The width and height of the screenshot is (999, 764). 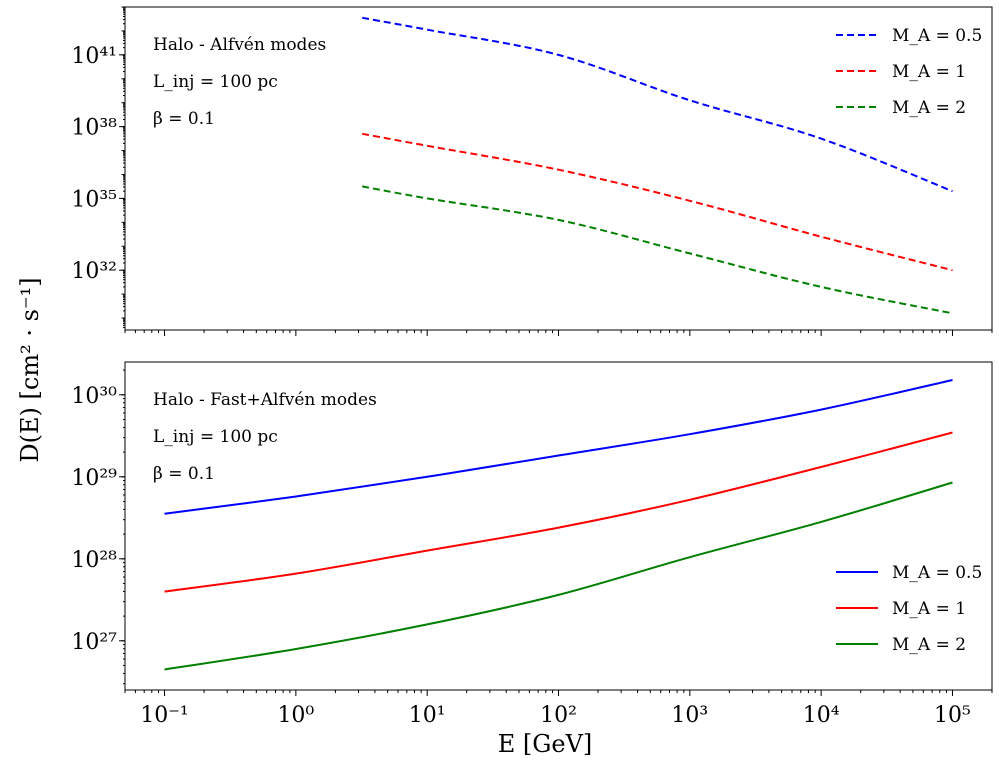 What do you see at coordinates (952, 715) in the screenshot?
I see `x-tick-label: 10⁵` at bounding box center [952, 715].